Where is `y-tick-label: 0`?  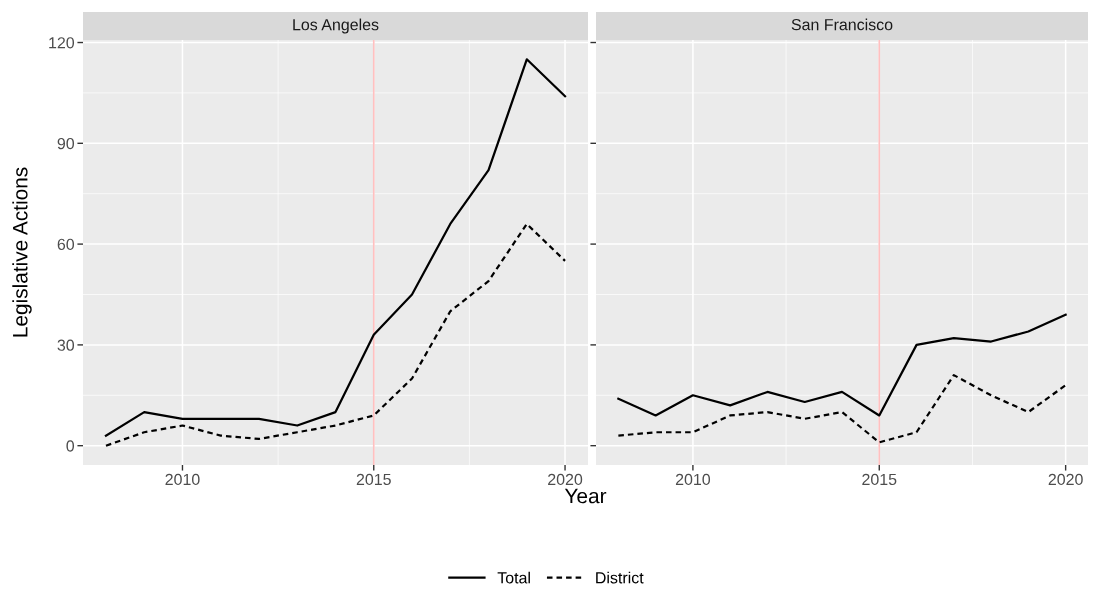 y-tick-label: 0 is located at coordinates (70, 446).